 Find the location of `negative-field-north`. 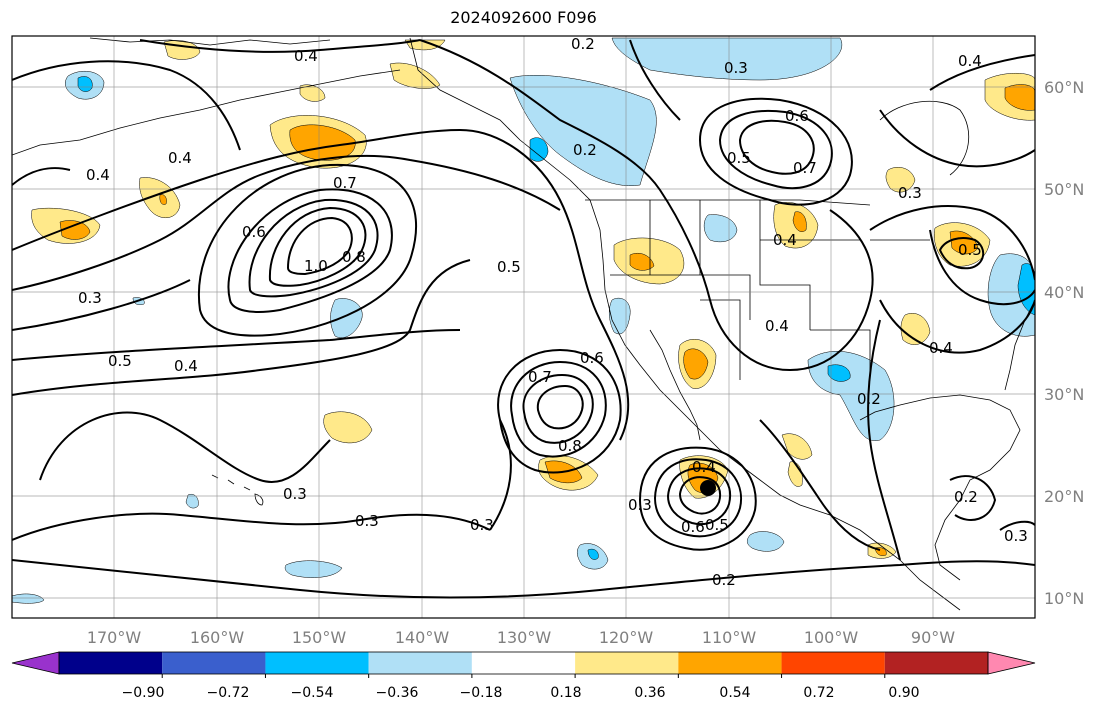

negative-field-north is located at coordinates (726, 59).